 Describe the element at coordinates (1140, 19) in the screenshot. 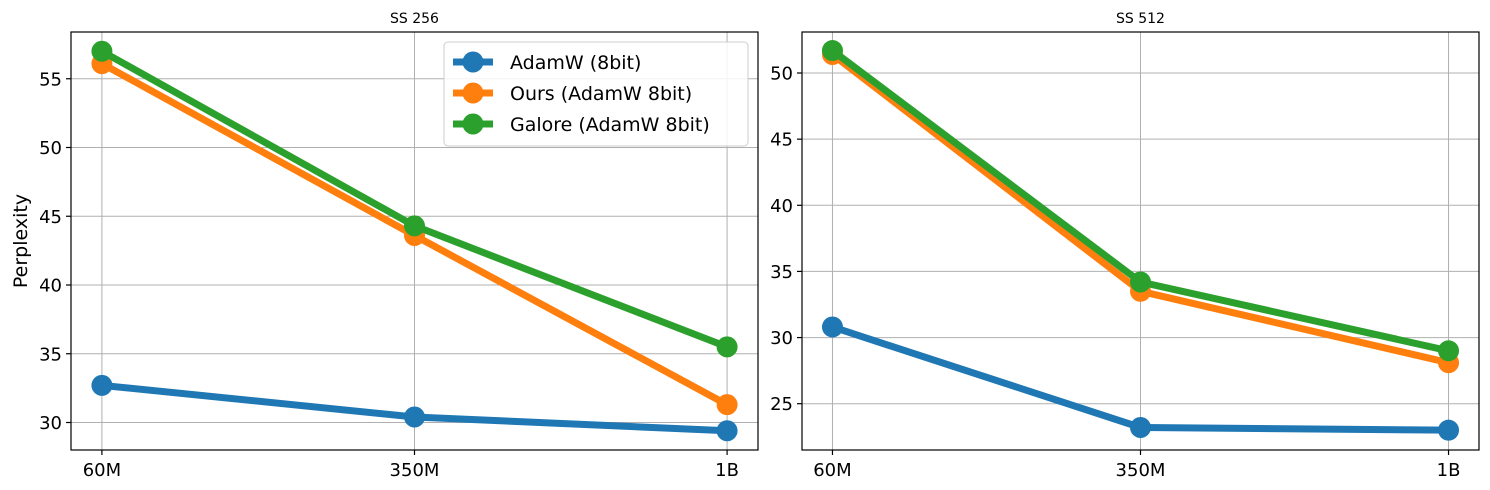

I see `chart-title: SS 512` at that location.